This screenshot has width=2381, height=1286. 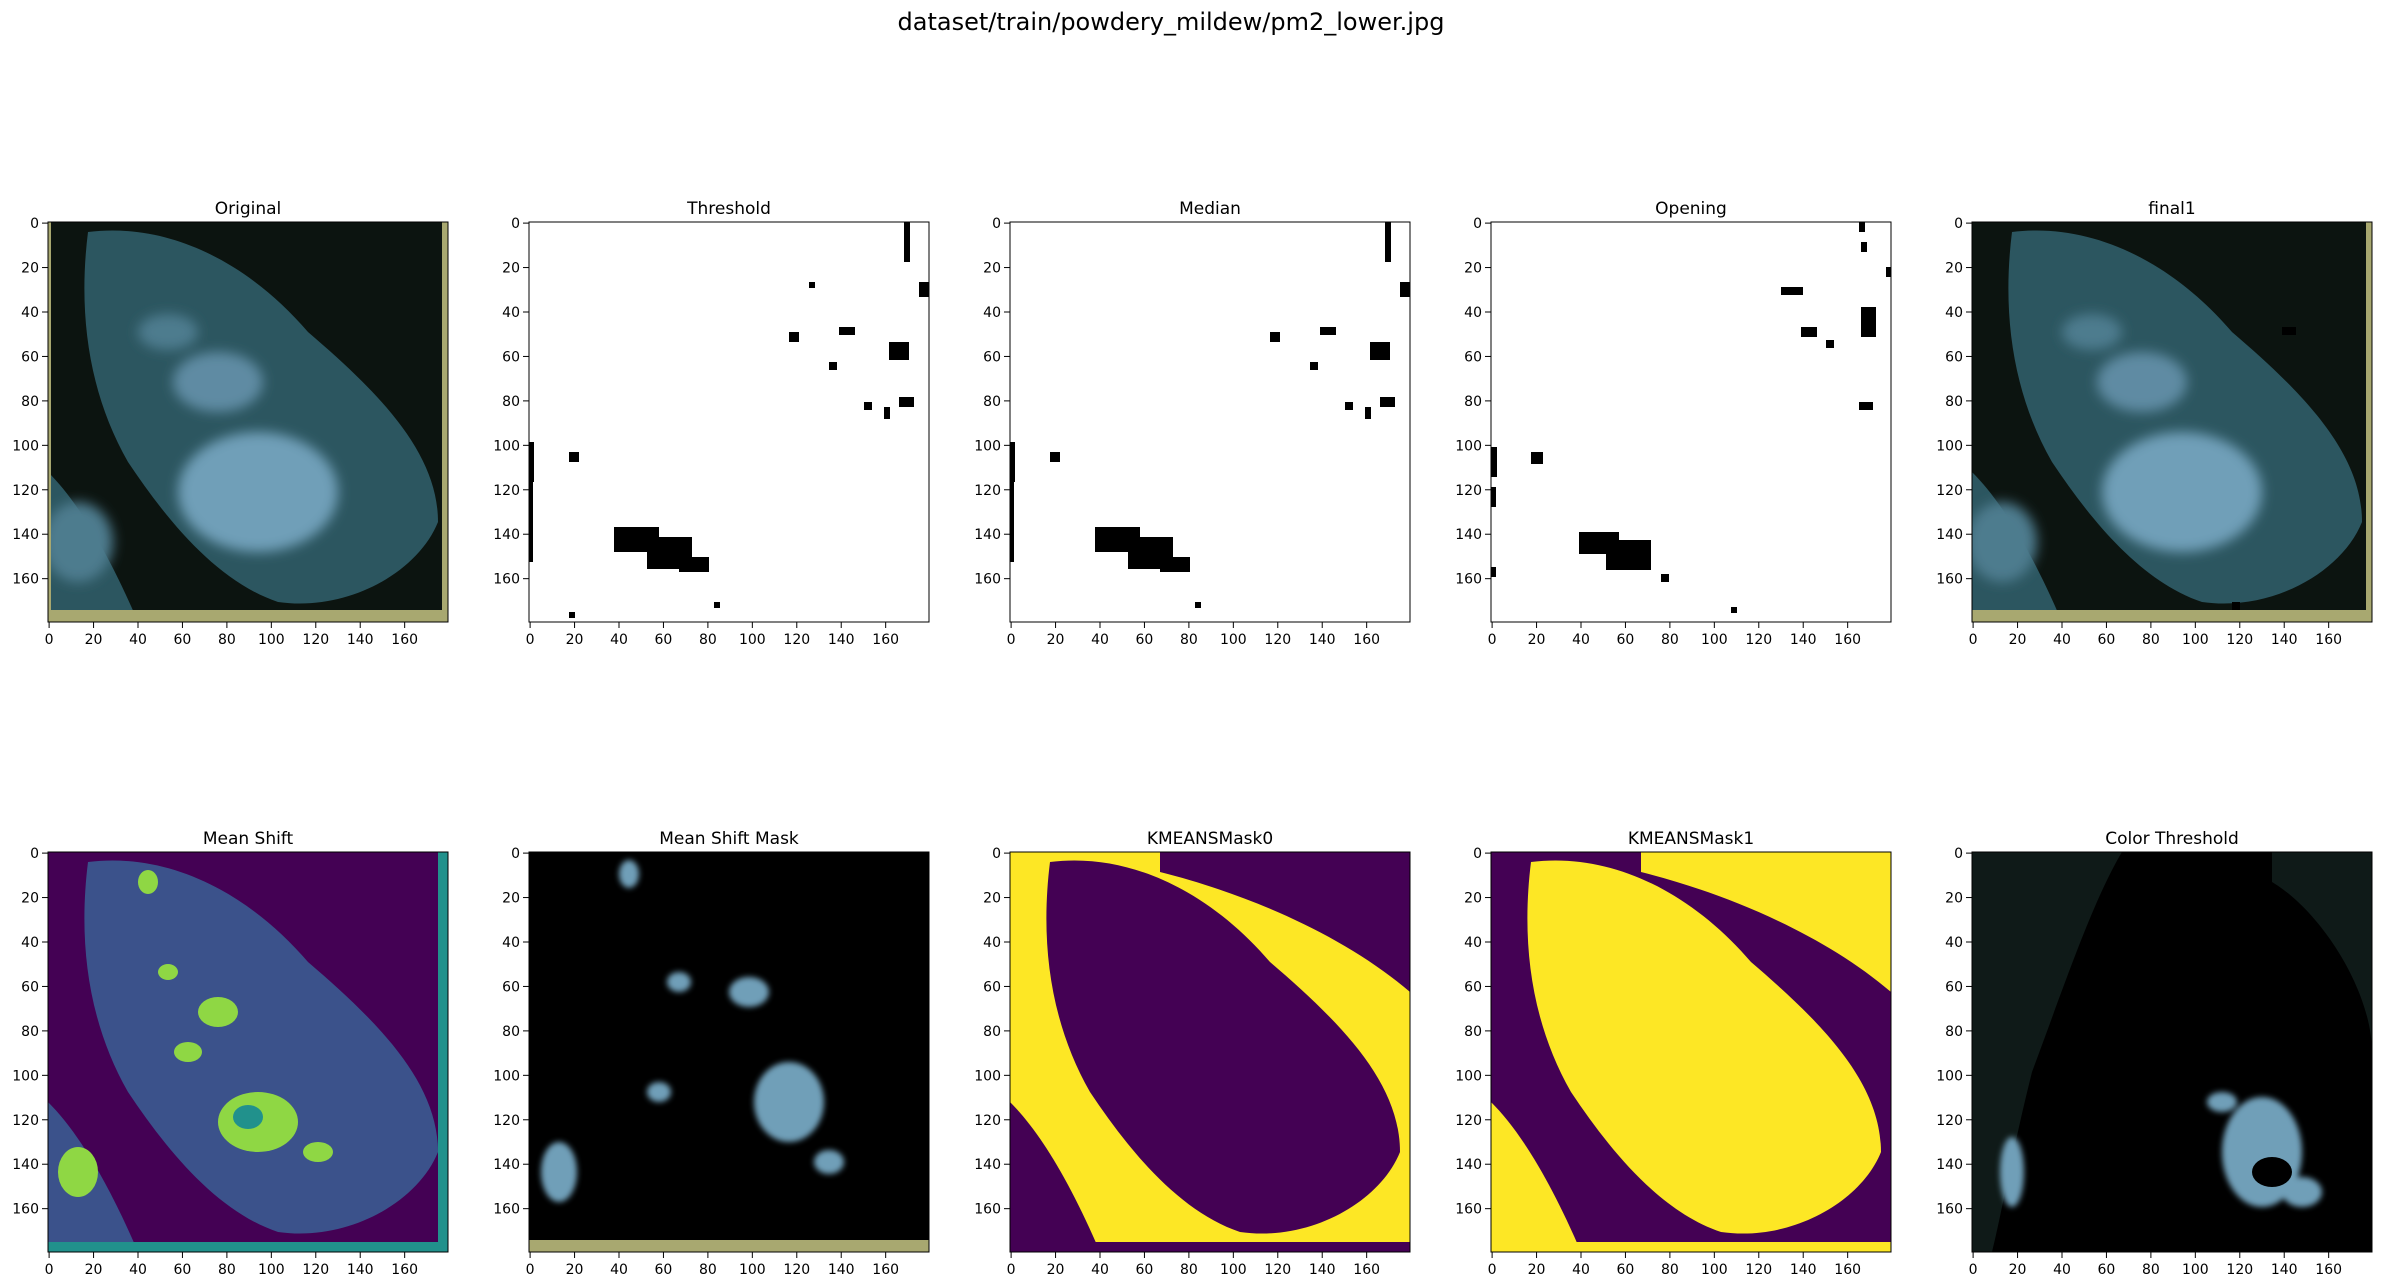 What do you see at coordinates (1691, 209) in the screenshot?
I see `panel-title-opening: Opening` at bounding box center [1691, 209].